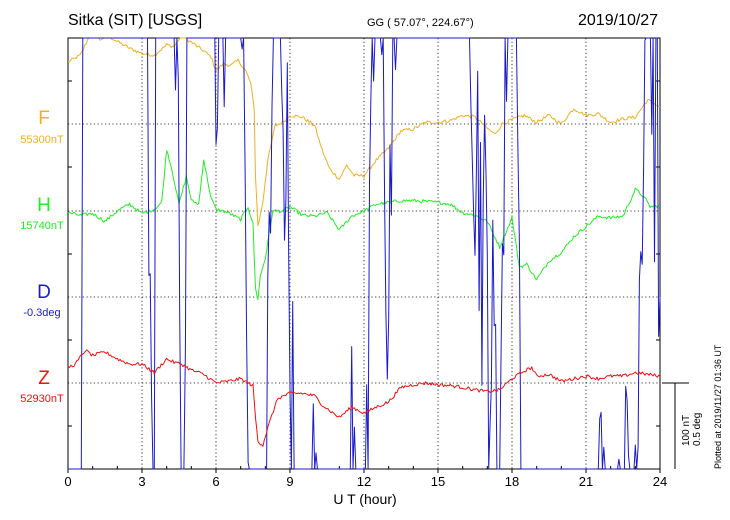  I want to click on x-tick-label: 6, so click(216, 481).